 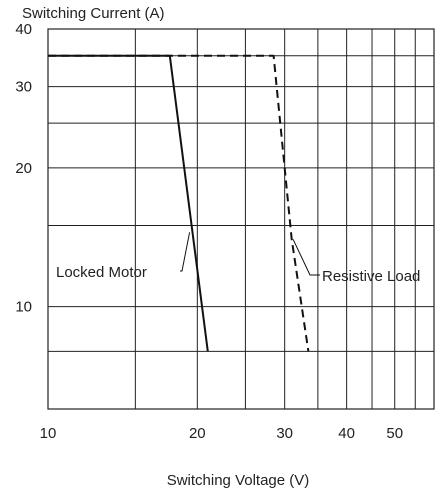 What do you see at coordinates (23, 87) in the screenshot?
I see `y-tick-label: 30` at bounding box center [23, 87].